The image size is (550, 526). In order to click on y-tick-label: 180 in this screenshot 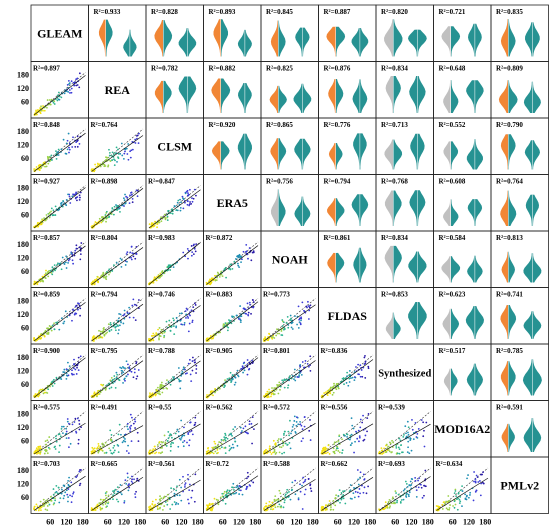, I will do `click(23, 188)`.